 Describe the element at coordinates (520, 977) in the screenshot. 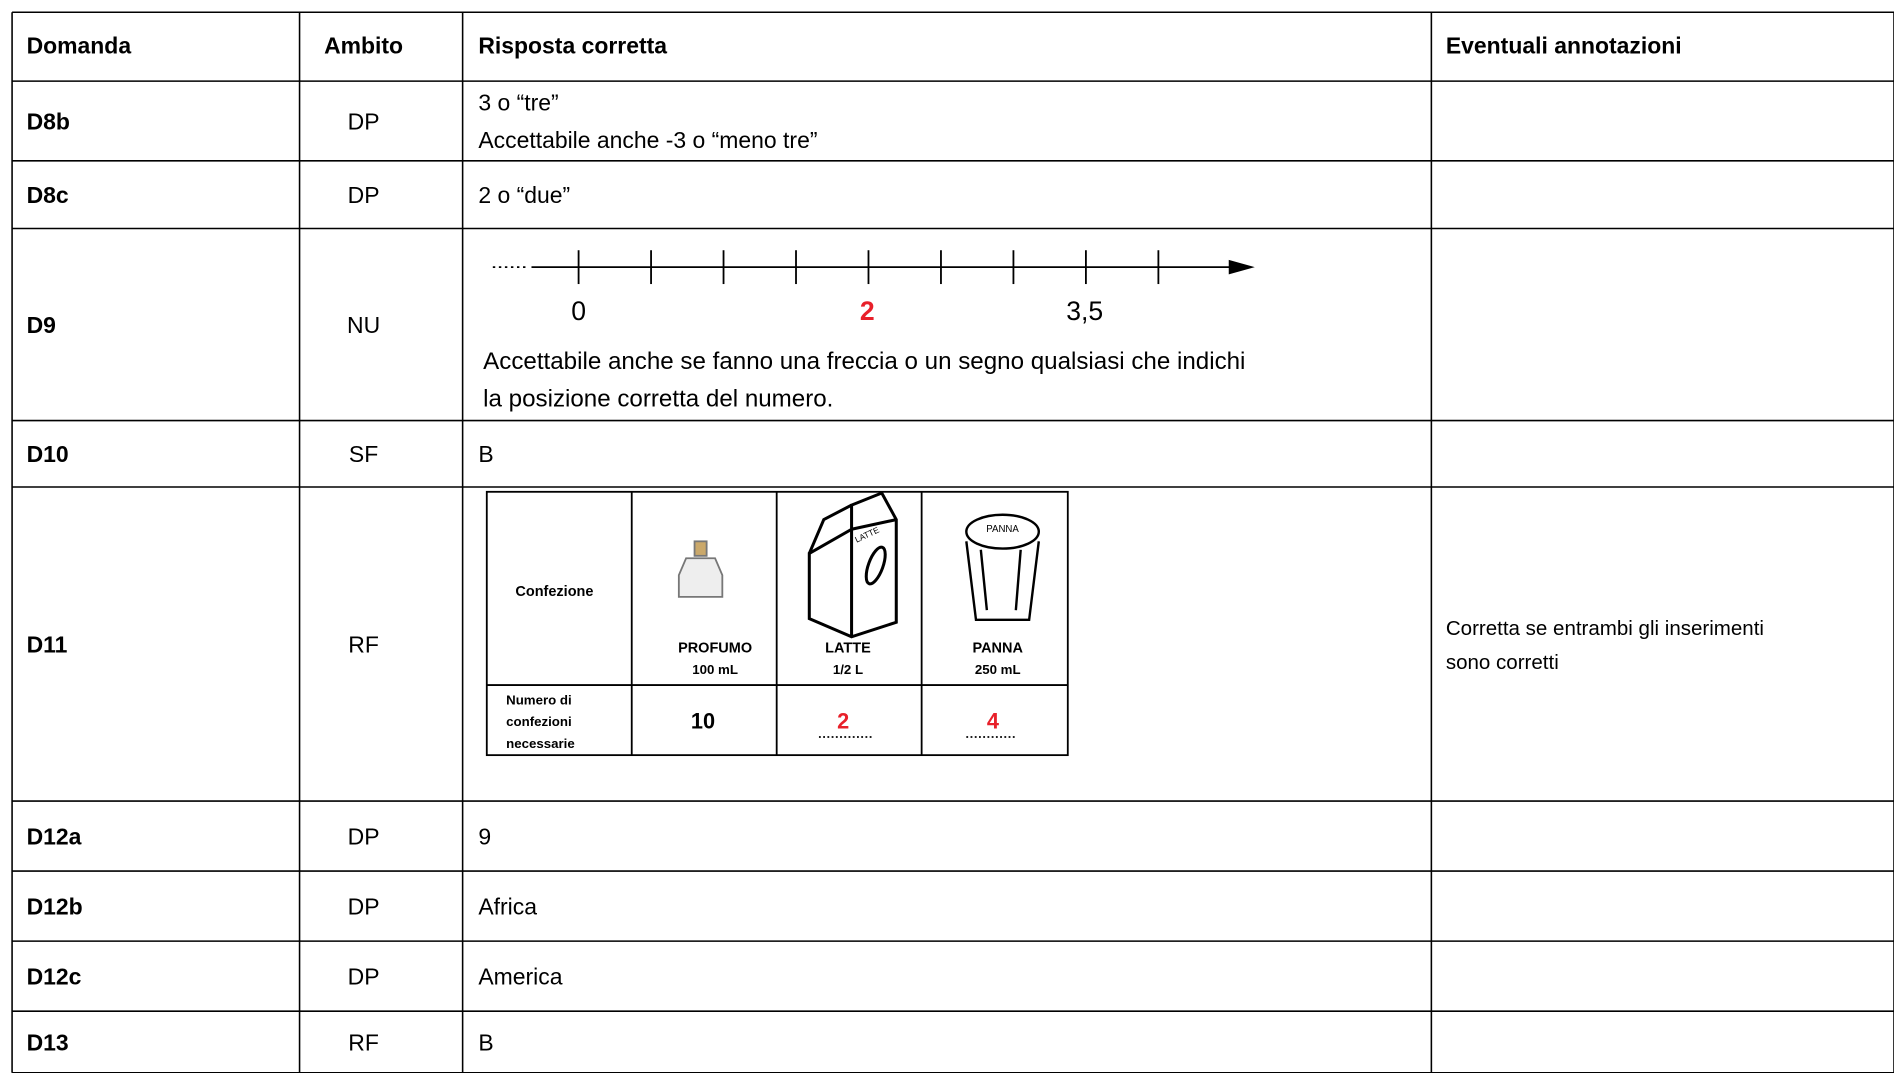

I see `answer-line: America` at that location.